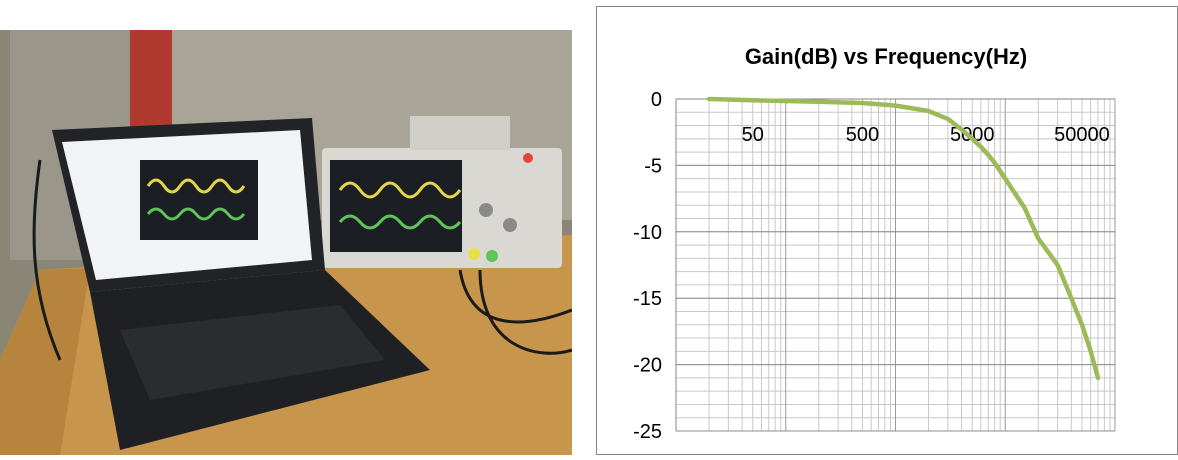  Describe the element at coordinates (1082, 135) in the screenshot. I see `x-tick-label: 50000` at that location.